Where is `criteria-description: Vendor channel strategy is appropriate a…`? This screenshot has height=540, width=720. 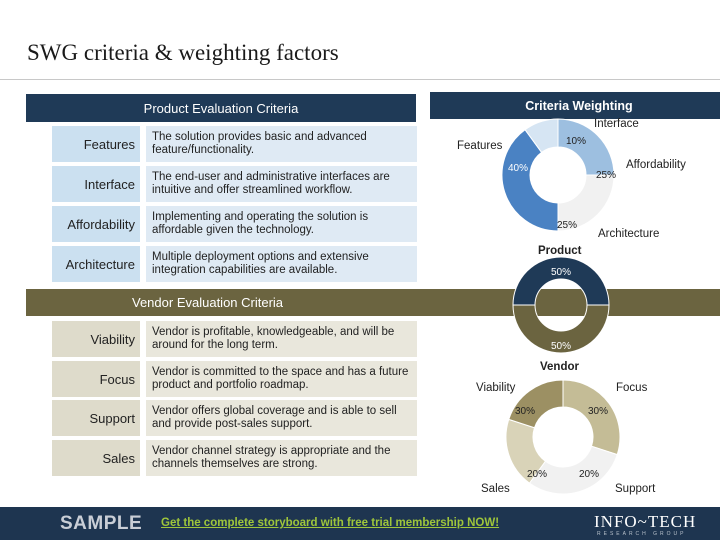 criteria-description: Vendor channel strategy is appropriate a… is located at coordinates (281, 458).